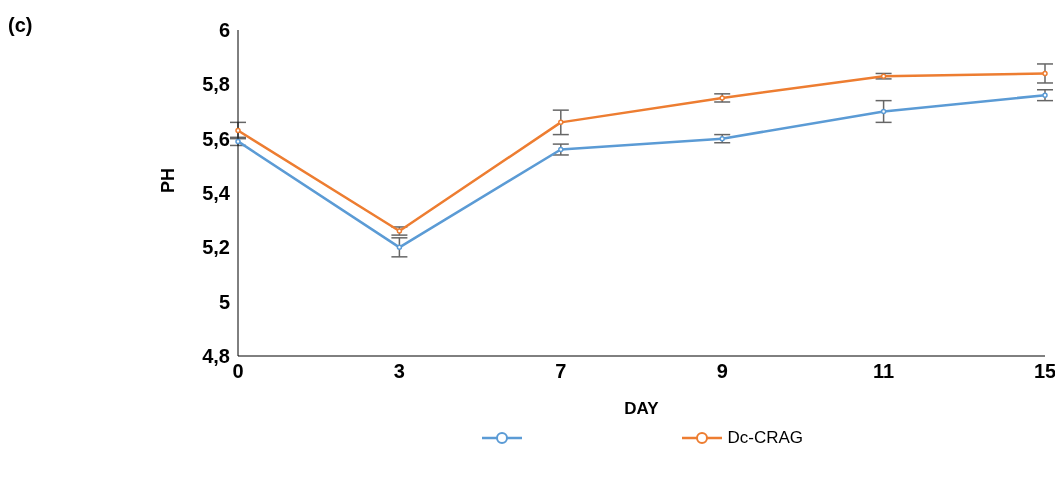 The image size is (1063, 482). I want to click on legend-label: Dc-CRAG, so click(765, 438).